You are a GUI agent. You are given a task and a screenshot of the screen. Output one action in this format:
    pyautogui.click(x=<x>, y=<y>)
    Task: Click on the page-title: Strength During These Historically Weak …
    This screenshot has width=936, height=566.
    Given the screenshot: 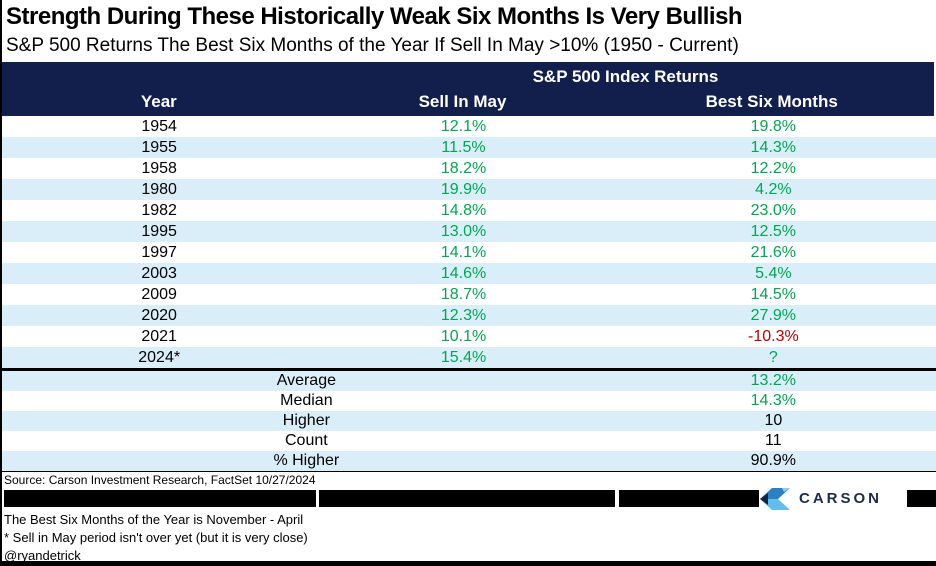 What is the action you would take?
    pyautogui.click(x=374, y=16)
    